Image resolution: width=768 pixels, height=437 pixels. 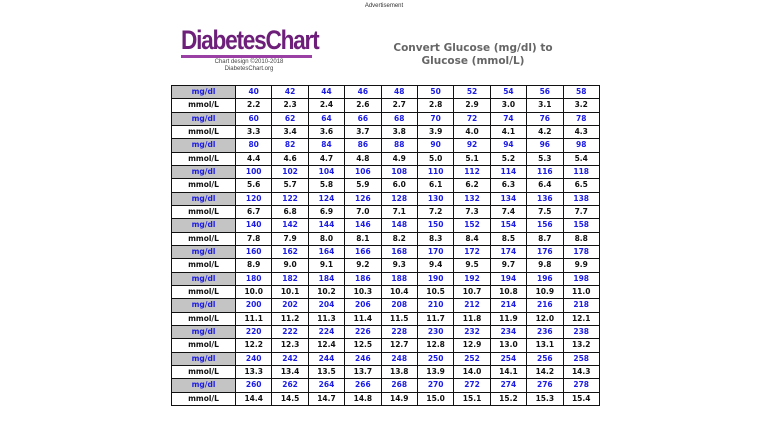 I want to click on mgdl-value-cell: 128, so click(x=399, y=198).